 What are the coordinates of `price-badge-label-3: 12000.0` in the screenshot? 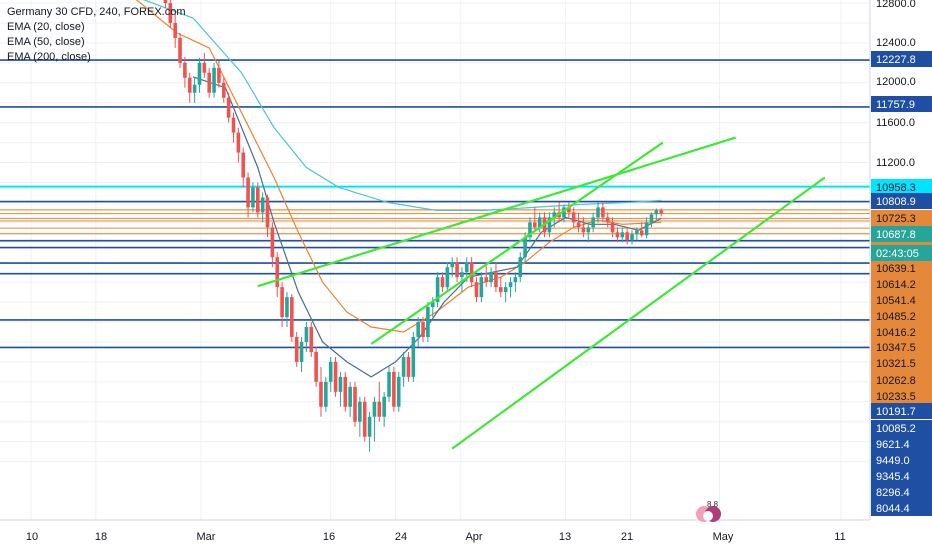 It's located at (896, 82).